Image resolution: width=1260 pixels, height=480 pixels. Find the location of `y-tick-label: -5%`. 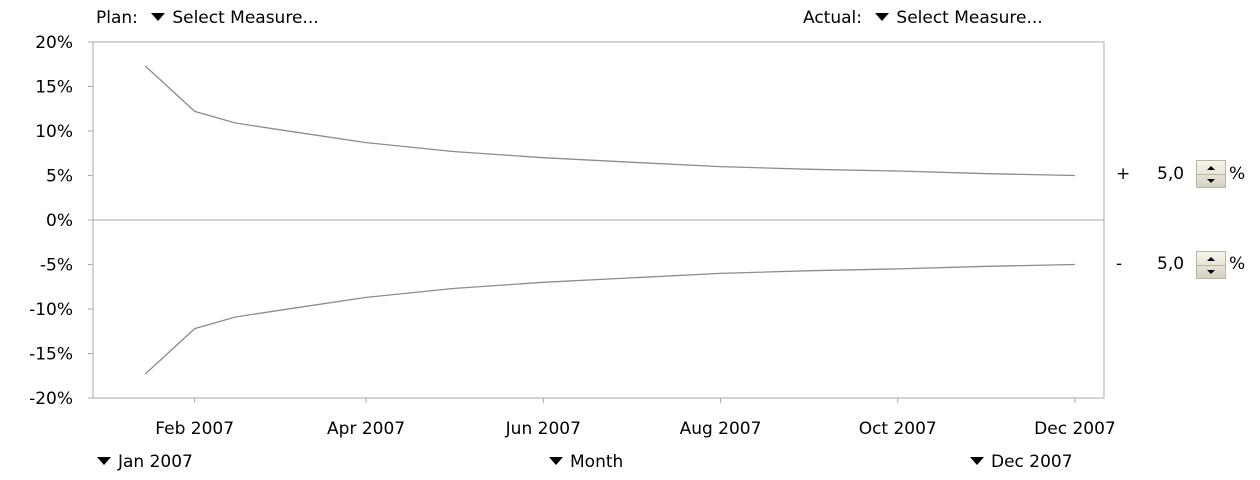

y-tick-label: -5% is located at coordinates (56, 266).